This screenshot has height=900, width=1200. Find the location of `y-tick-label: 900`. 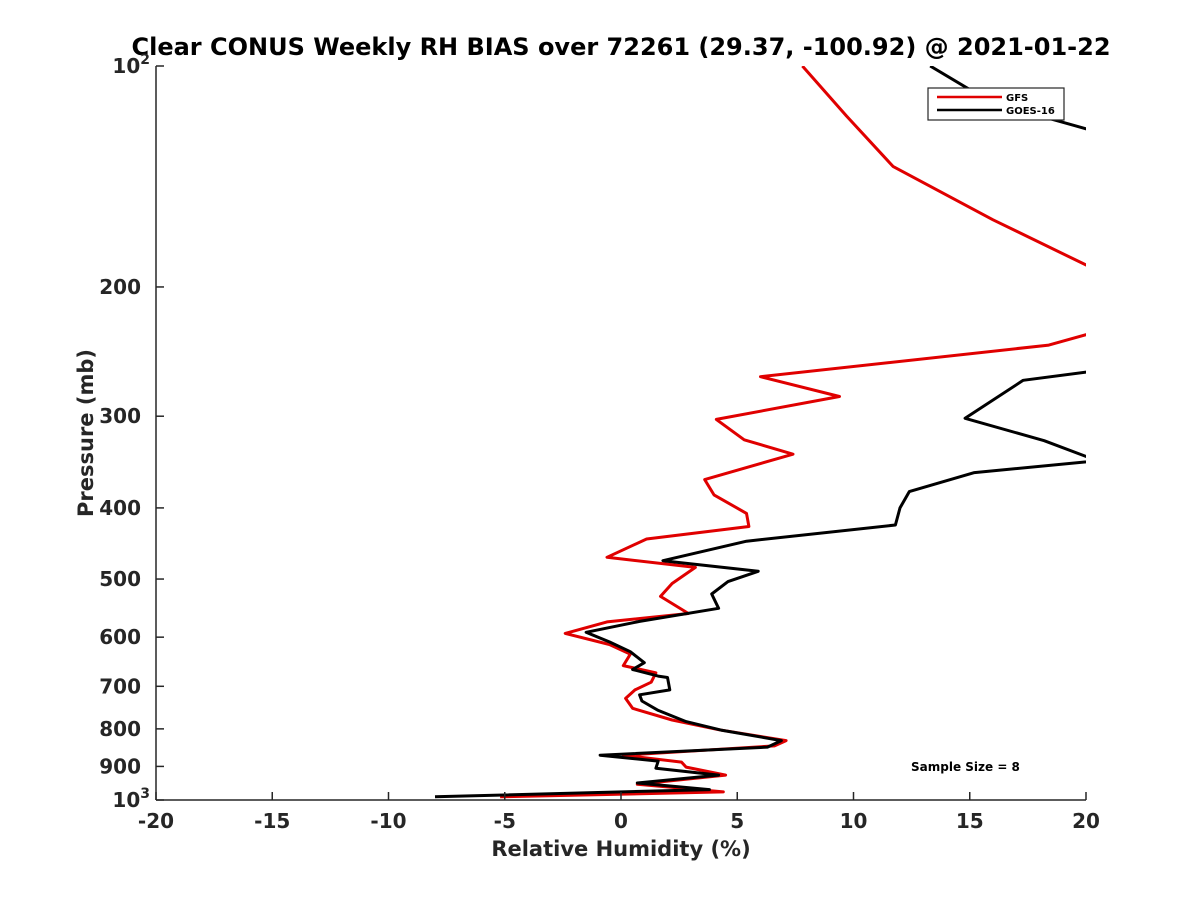

y-tick-label: 900 is located at coordinates (120, 766).